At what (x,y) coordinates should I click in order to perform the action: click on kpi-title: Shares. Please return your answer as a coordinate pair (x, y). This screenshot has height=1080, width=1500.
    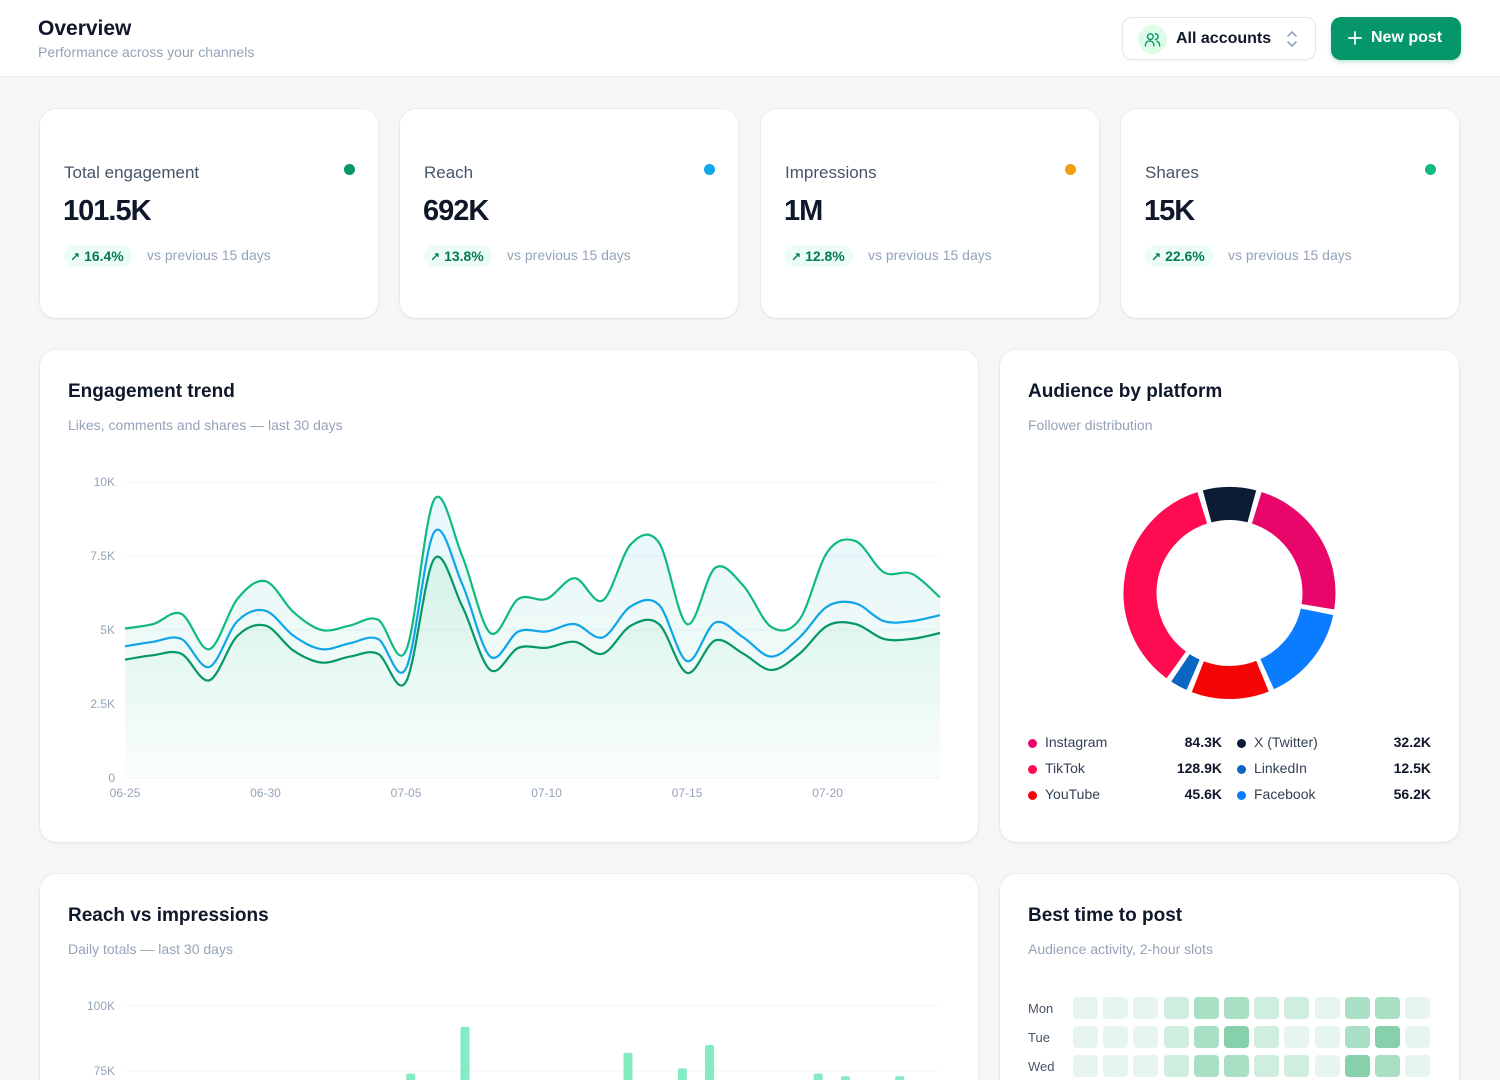
    Looking at the image, I should click on (1172, 172).